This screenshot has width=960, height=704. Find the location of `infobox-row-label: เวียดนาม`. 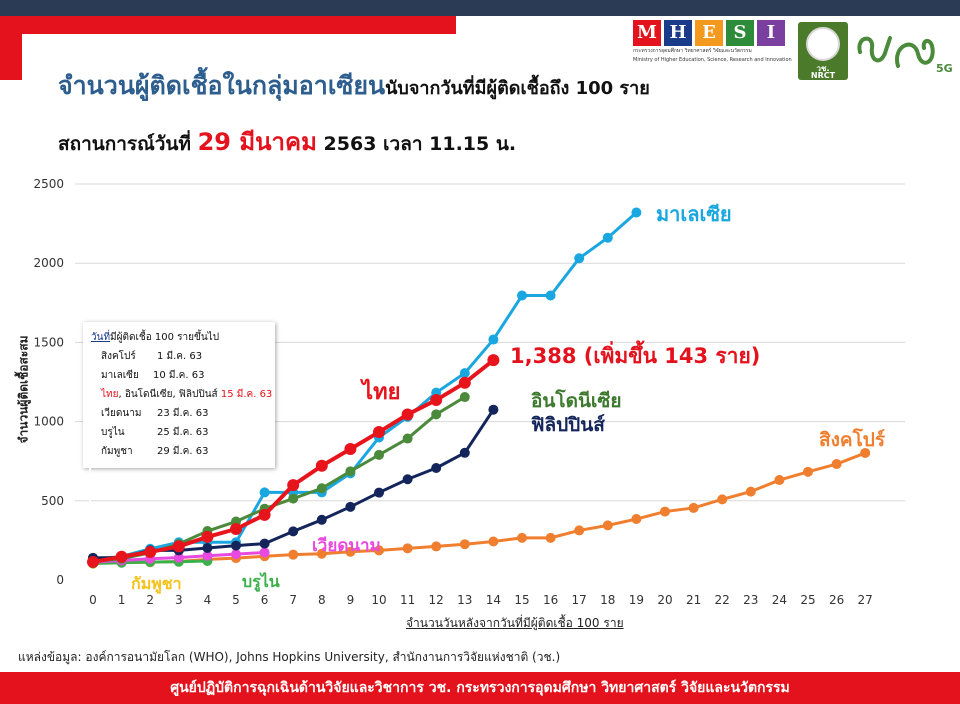

infobox-row-label: เวียดนาม is located at coordinates (121, 413).